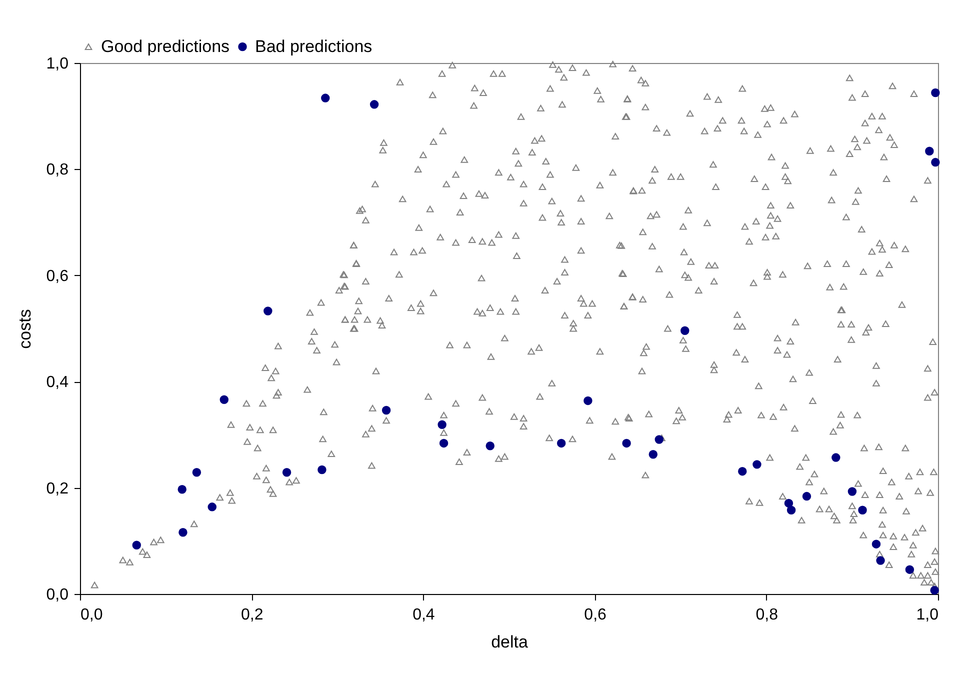  What do you see at coordinates (57, 595) in the screenshot?
I see `y-tick-label: 0,0` at bounding box center [57, 595].